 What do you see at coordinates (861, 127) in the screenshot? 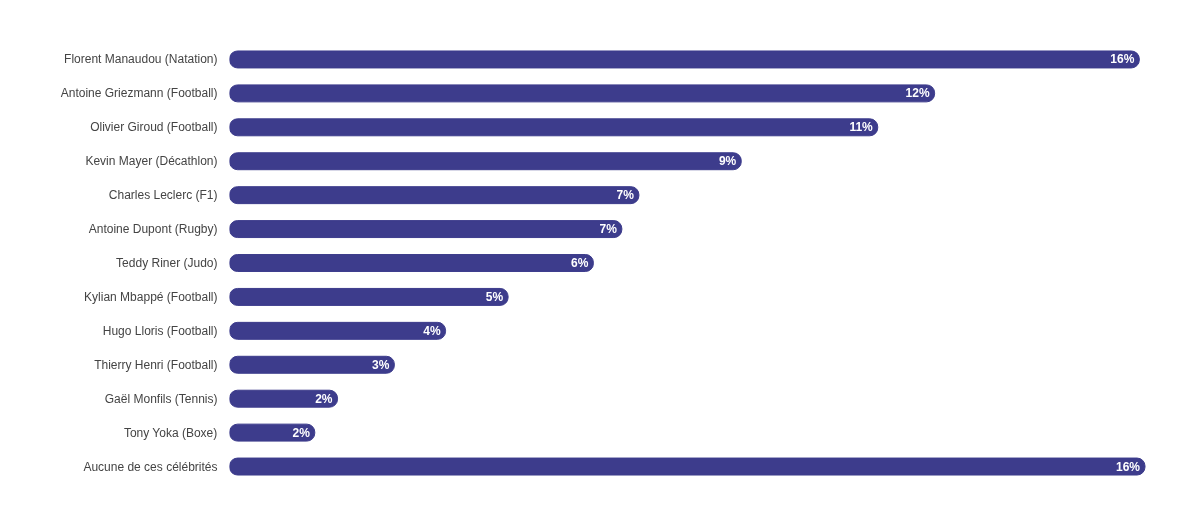
I see `data-label: 11%` at bounding box center [861, 127].